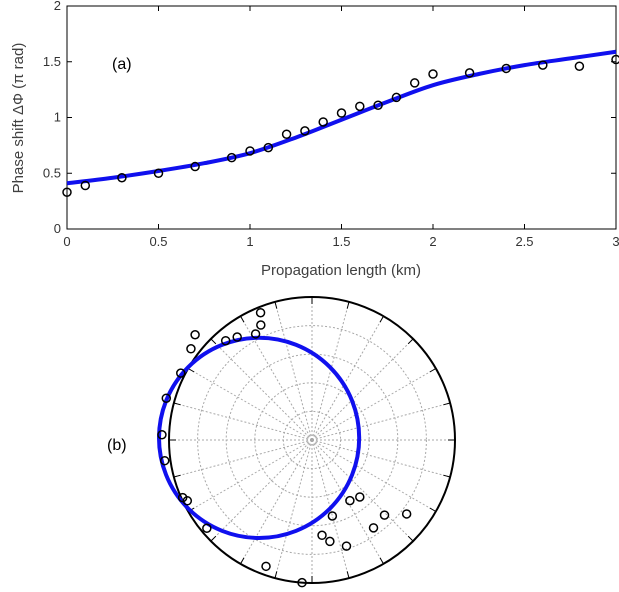 This screenshot has width=619, height=592. I want to click on x-tick-label: 2, so click(432, 241).